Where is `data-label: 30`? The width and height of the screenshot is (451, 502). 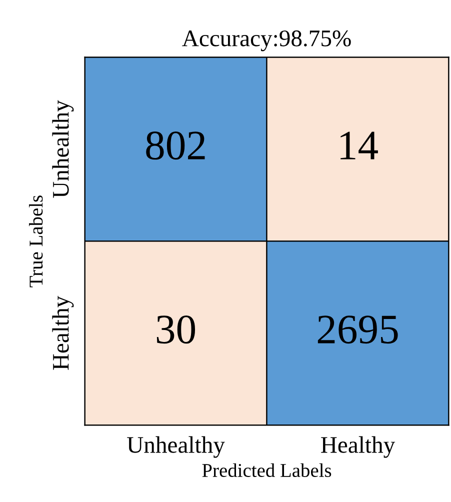 data-label: 30 is located at coordinates (176, 330).